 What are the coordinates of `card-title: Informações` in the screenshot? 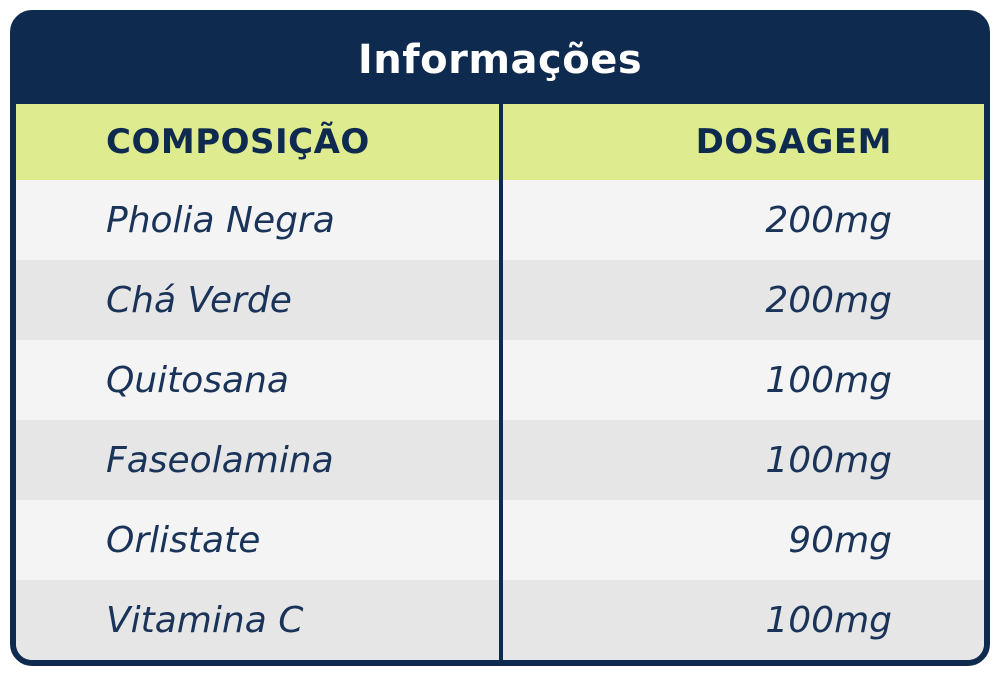 It's located at (500, 60).